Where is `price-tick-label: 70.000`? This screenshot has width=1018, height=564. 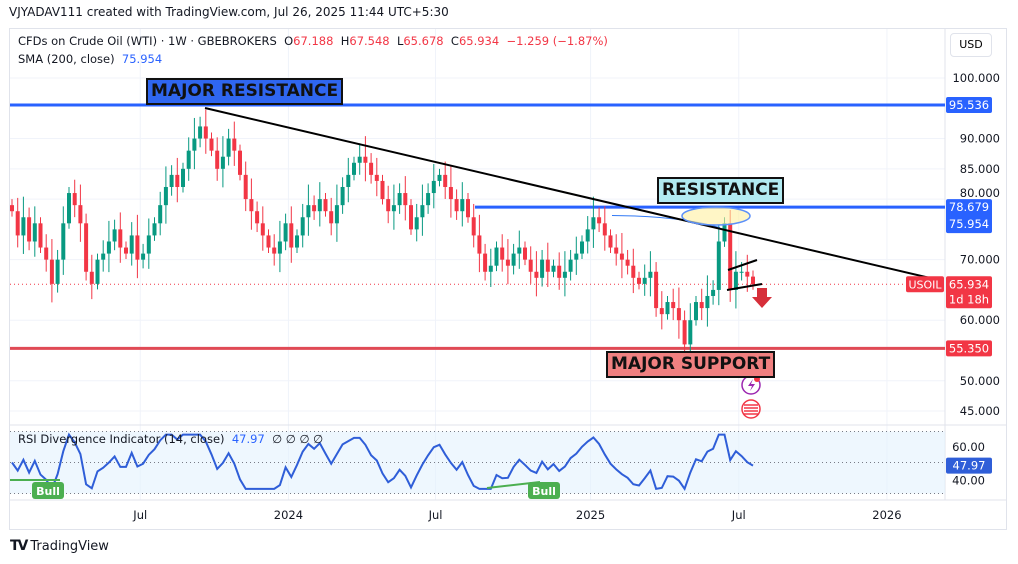
price-tick-label: 70.000 is located at coordinates (980, 260).